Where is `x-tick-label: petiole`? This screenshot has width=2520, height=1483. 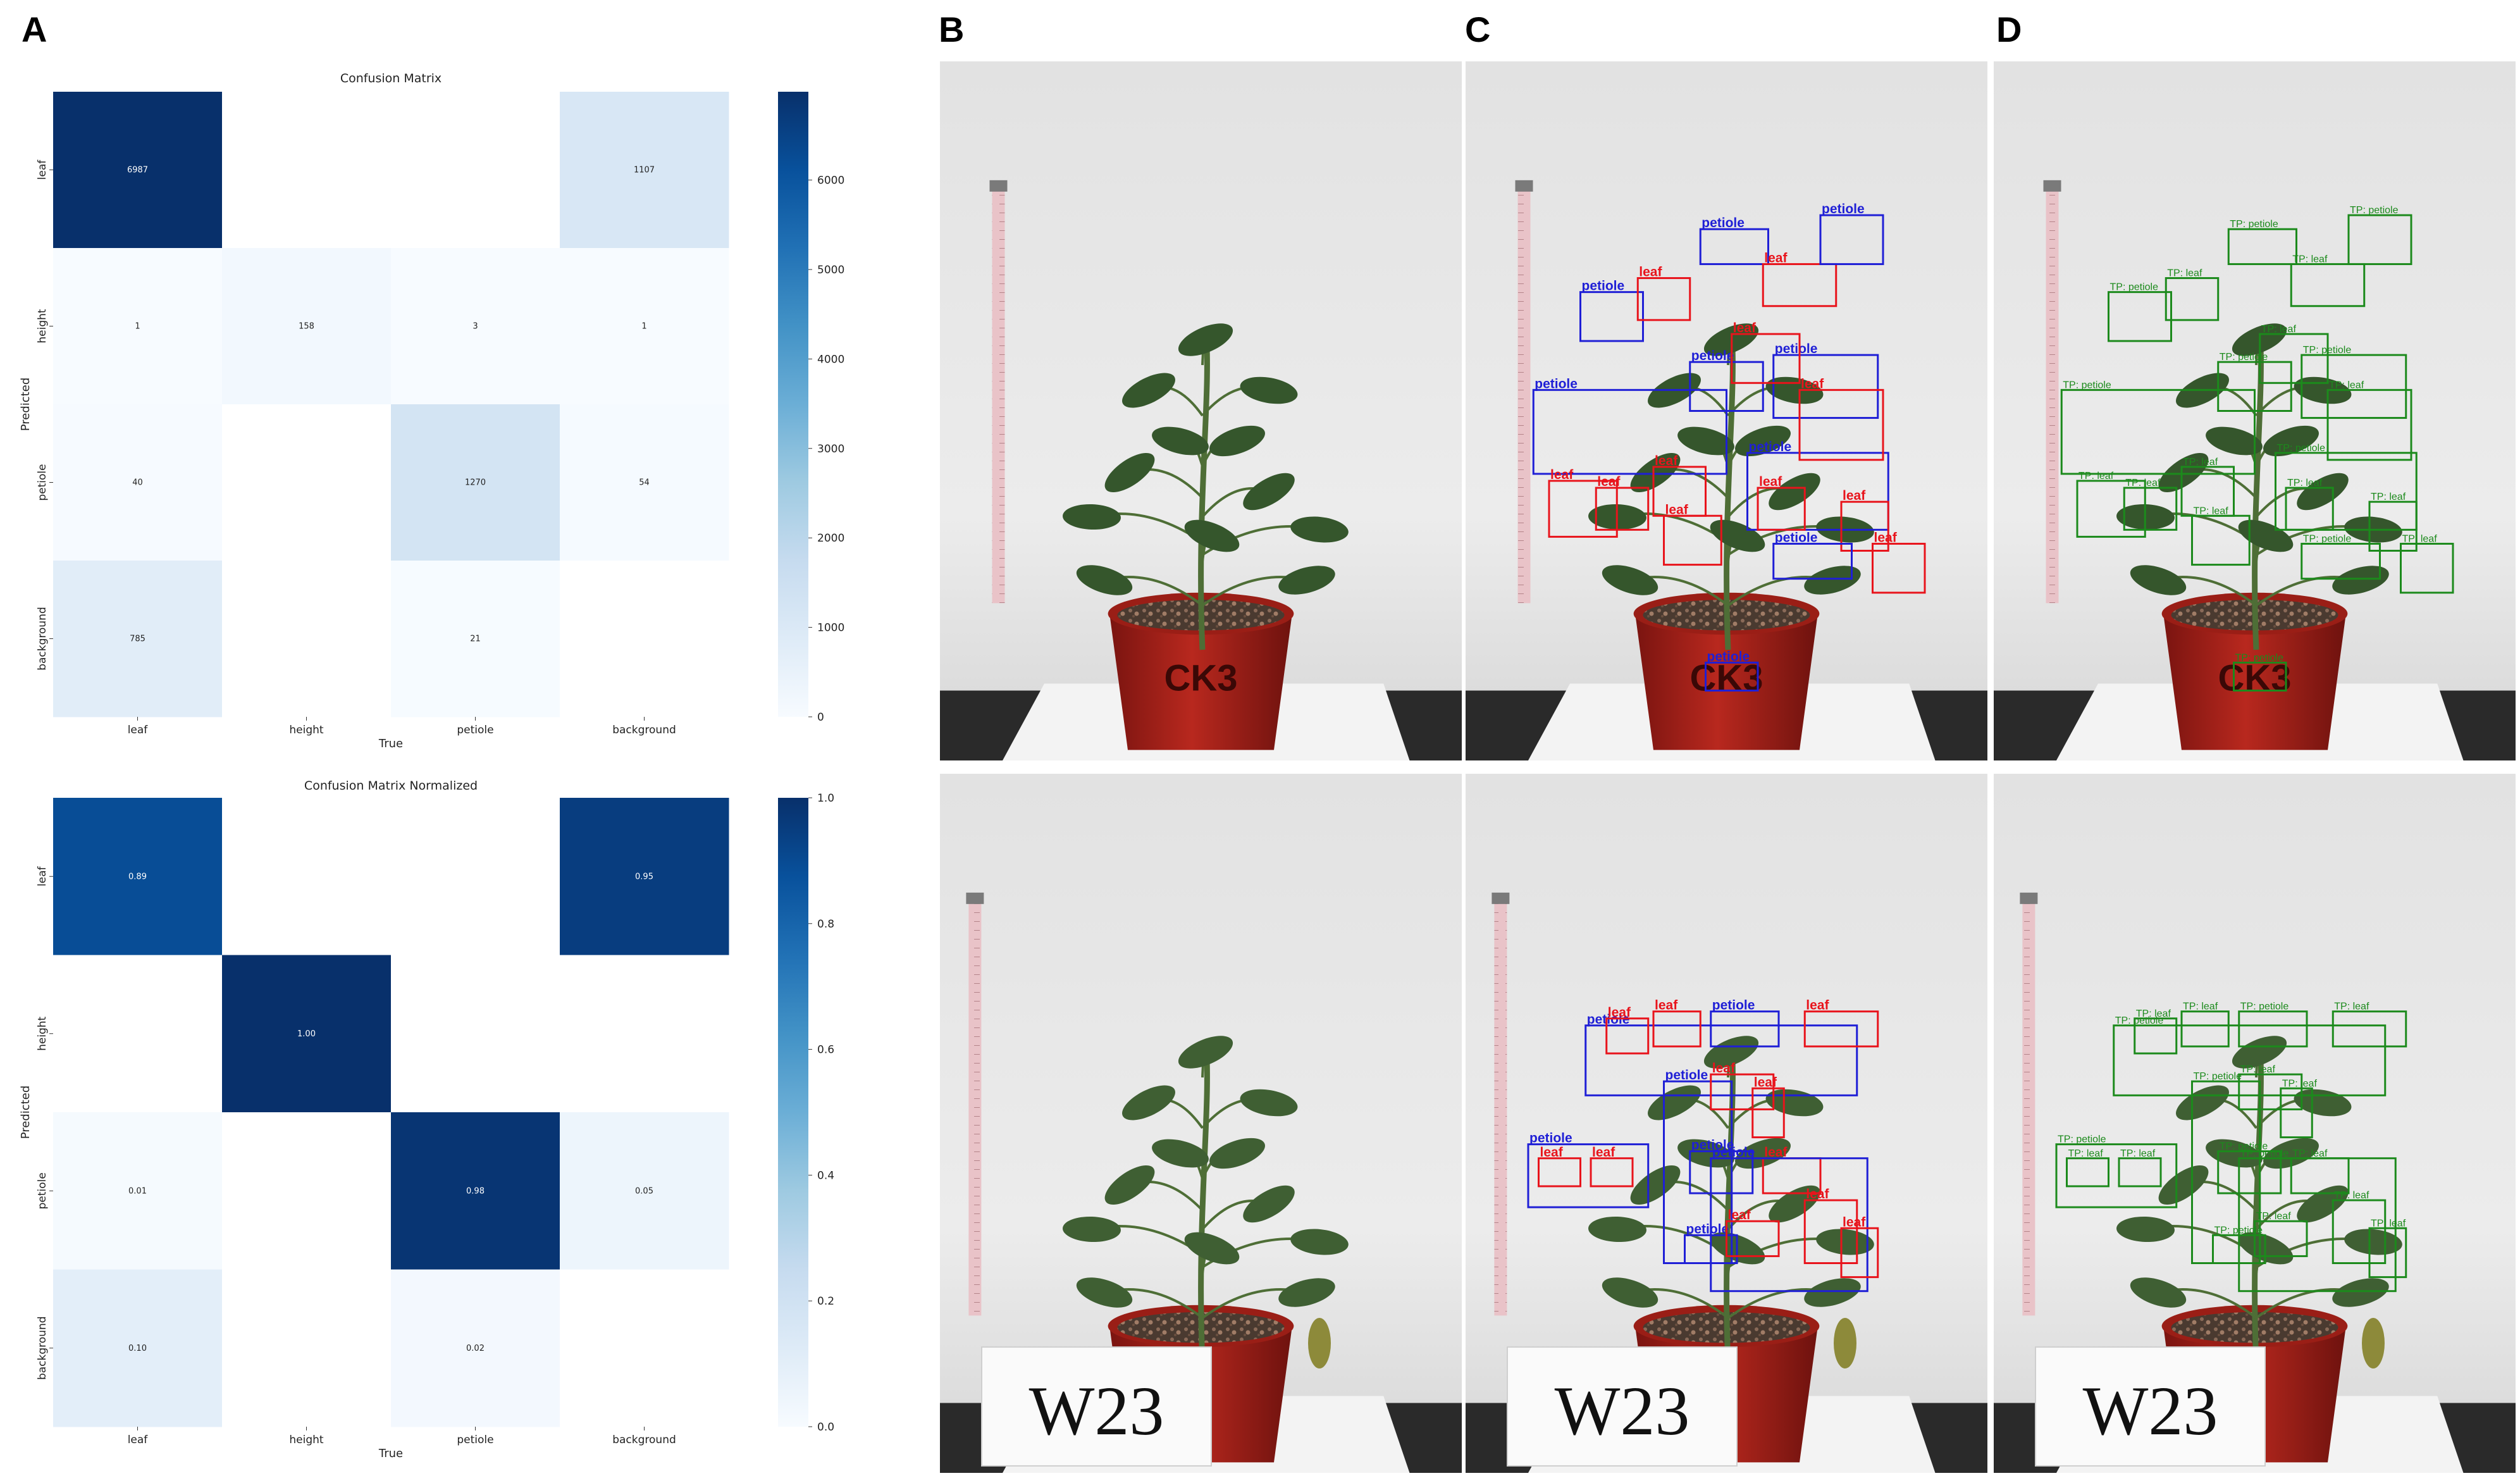
x-tick-label: petiole is located at coordinates (475, 1440).